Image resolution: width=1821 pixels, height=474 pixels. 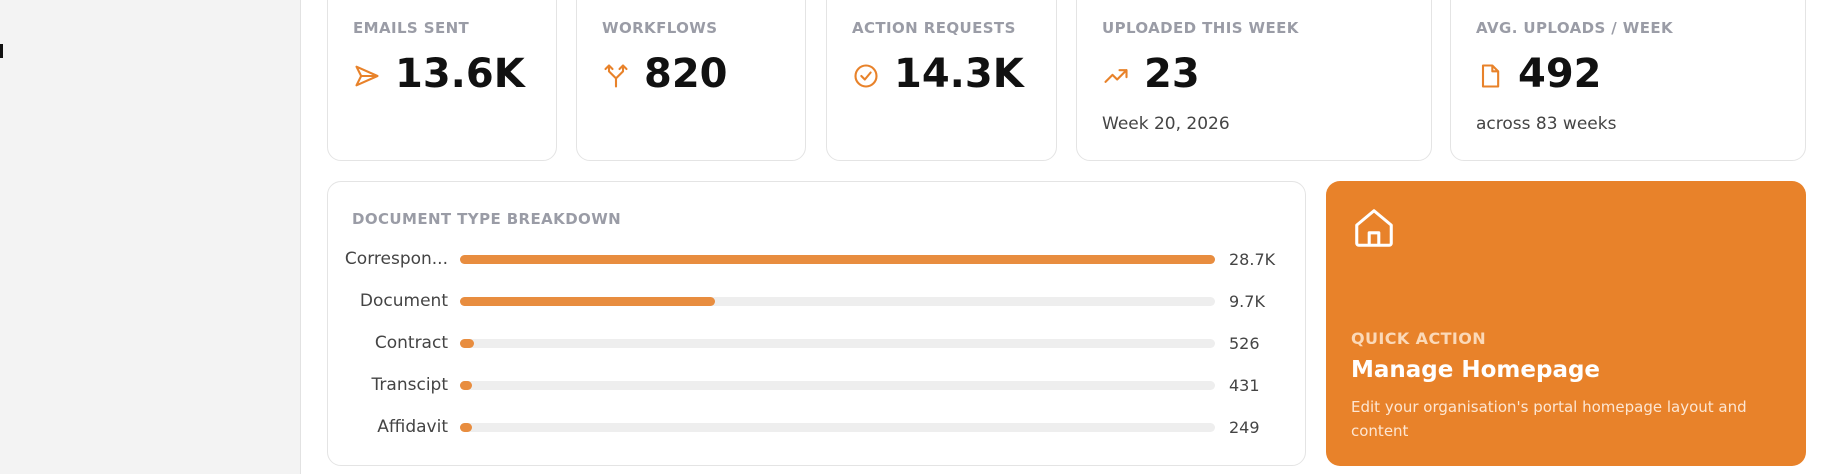 I want to click on stat-label: ACTION REQUESTS, so click(x=934, y=28).